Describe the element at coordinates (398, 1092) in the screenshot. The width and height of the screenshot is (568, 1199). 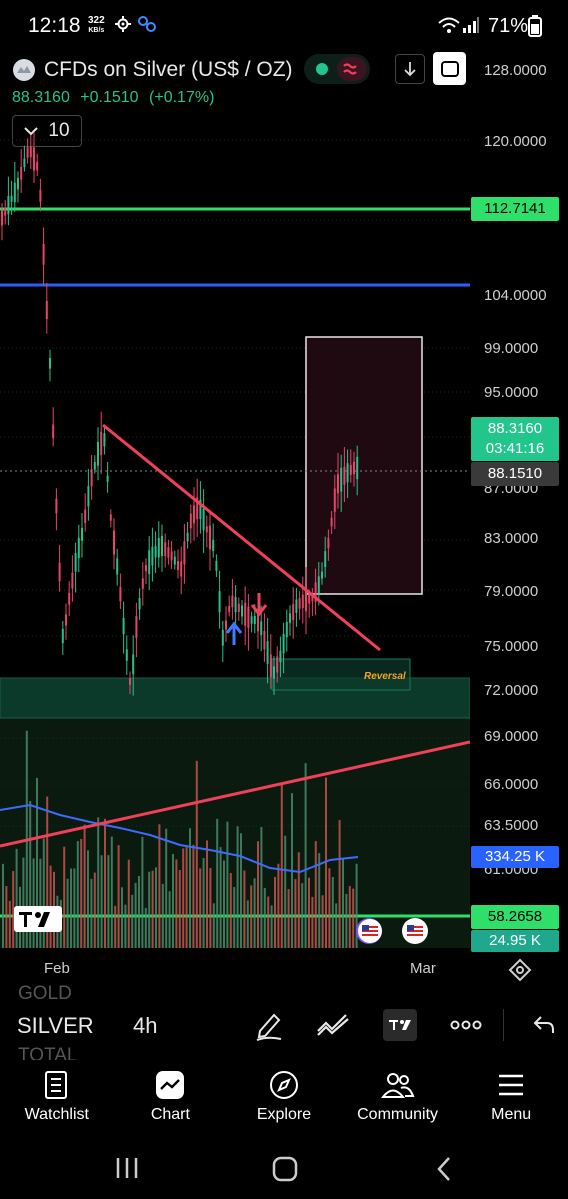
I see `nav-community: Community` at that location.